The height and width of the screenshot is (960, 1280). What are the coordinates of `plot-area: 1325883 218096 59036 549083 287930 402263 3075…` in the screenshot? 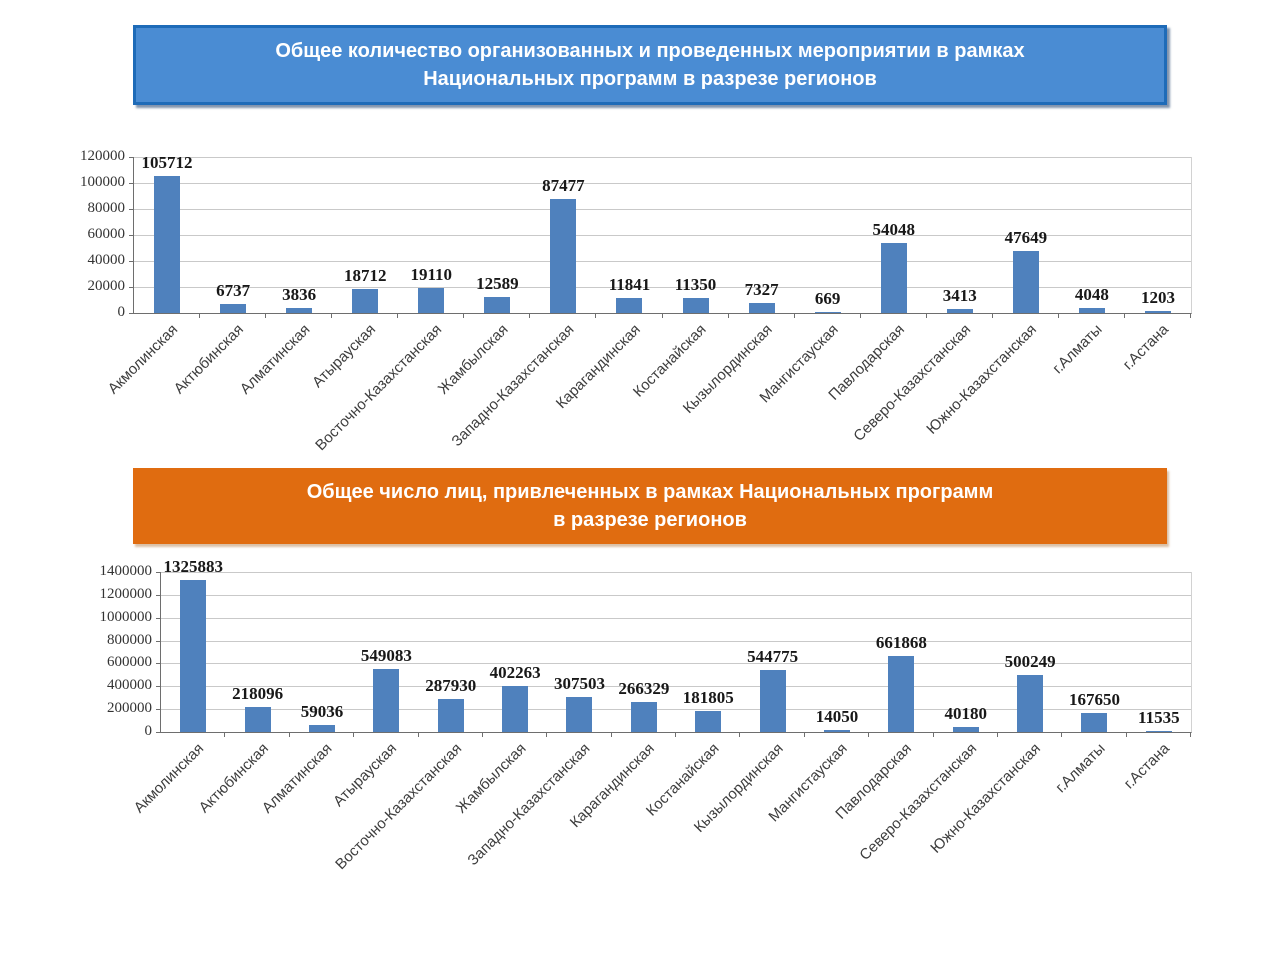 It's located at (676, 645).